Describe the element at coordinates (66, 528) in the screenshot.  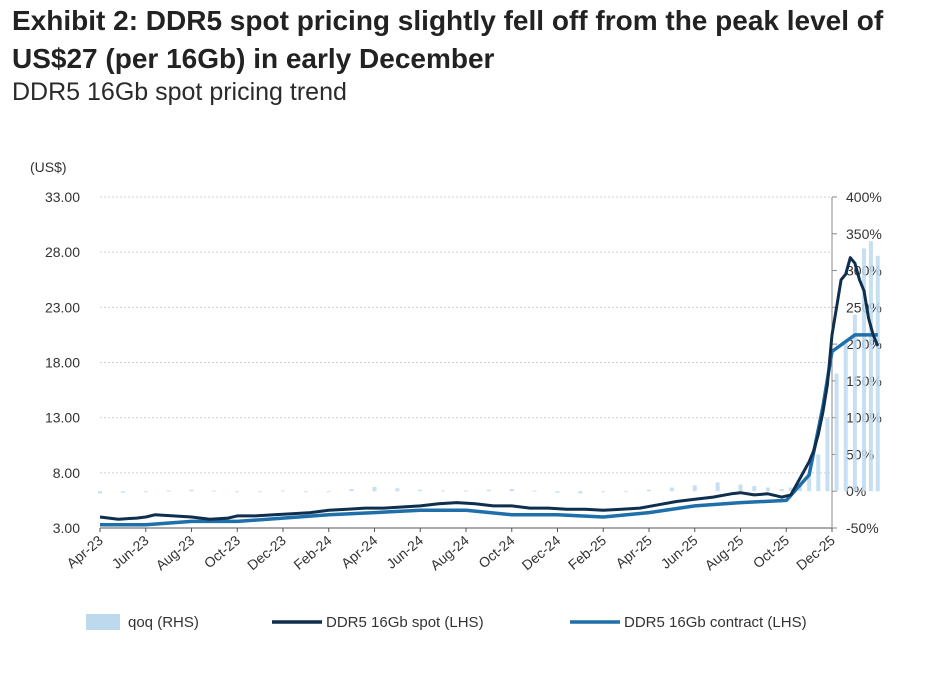
I see `y-left-tick-label: 3.00` at that location.